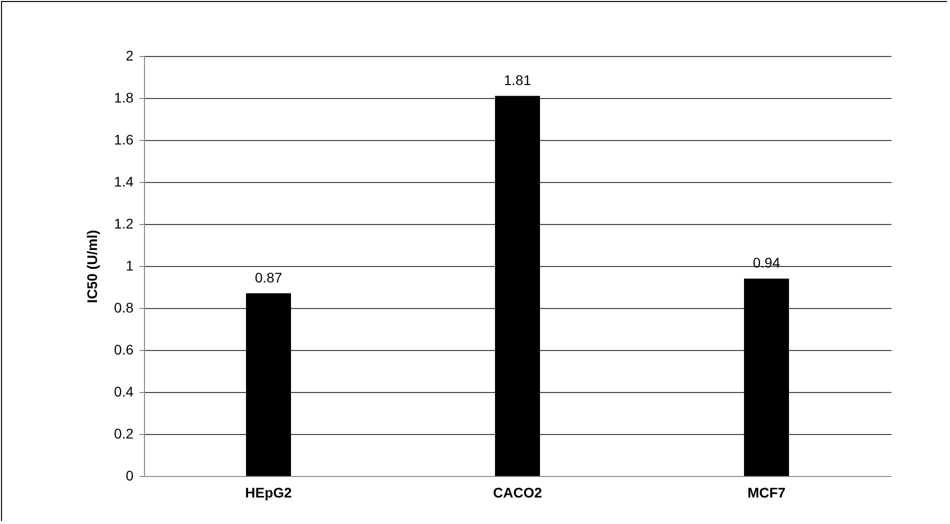 The image size is (950, 524). What do you see at coordinates (124, 182) in the screenshot?
I see `y-tick-label: 1.4` at bounding box center [124, 182].